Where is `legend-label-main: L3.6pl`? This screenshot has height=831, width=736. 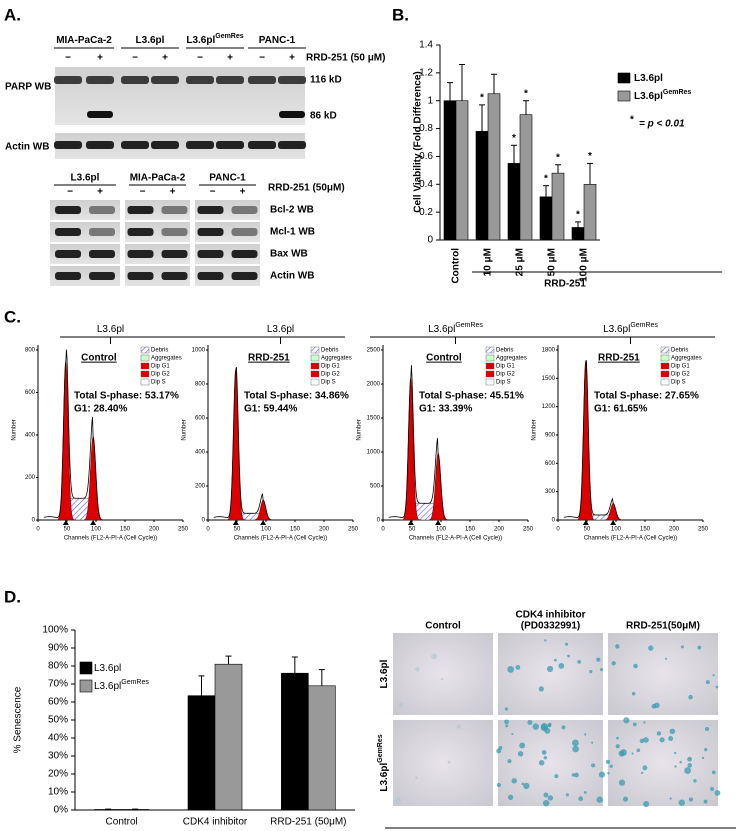
legend-label-main: L3.6pl is located at coordinates (648, 78).